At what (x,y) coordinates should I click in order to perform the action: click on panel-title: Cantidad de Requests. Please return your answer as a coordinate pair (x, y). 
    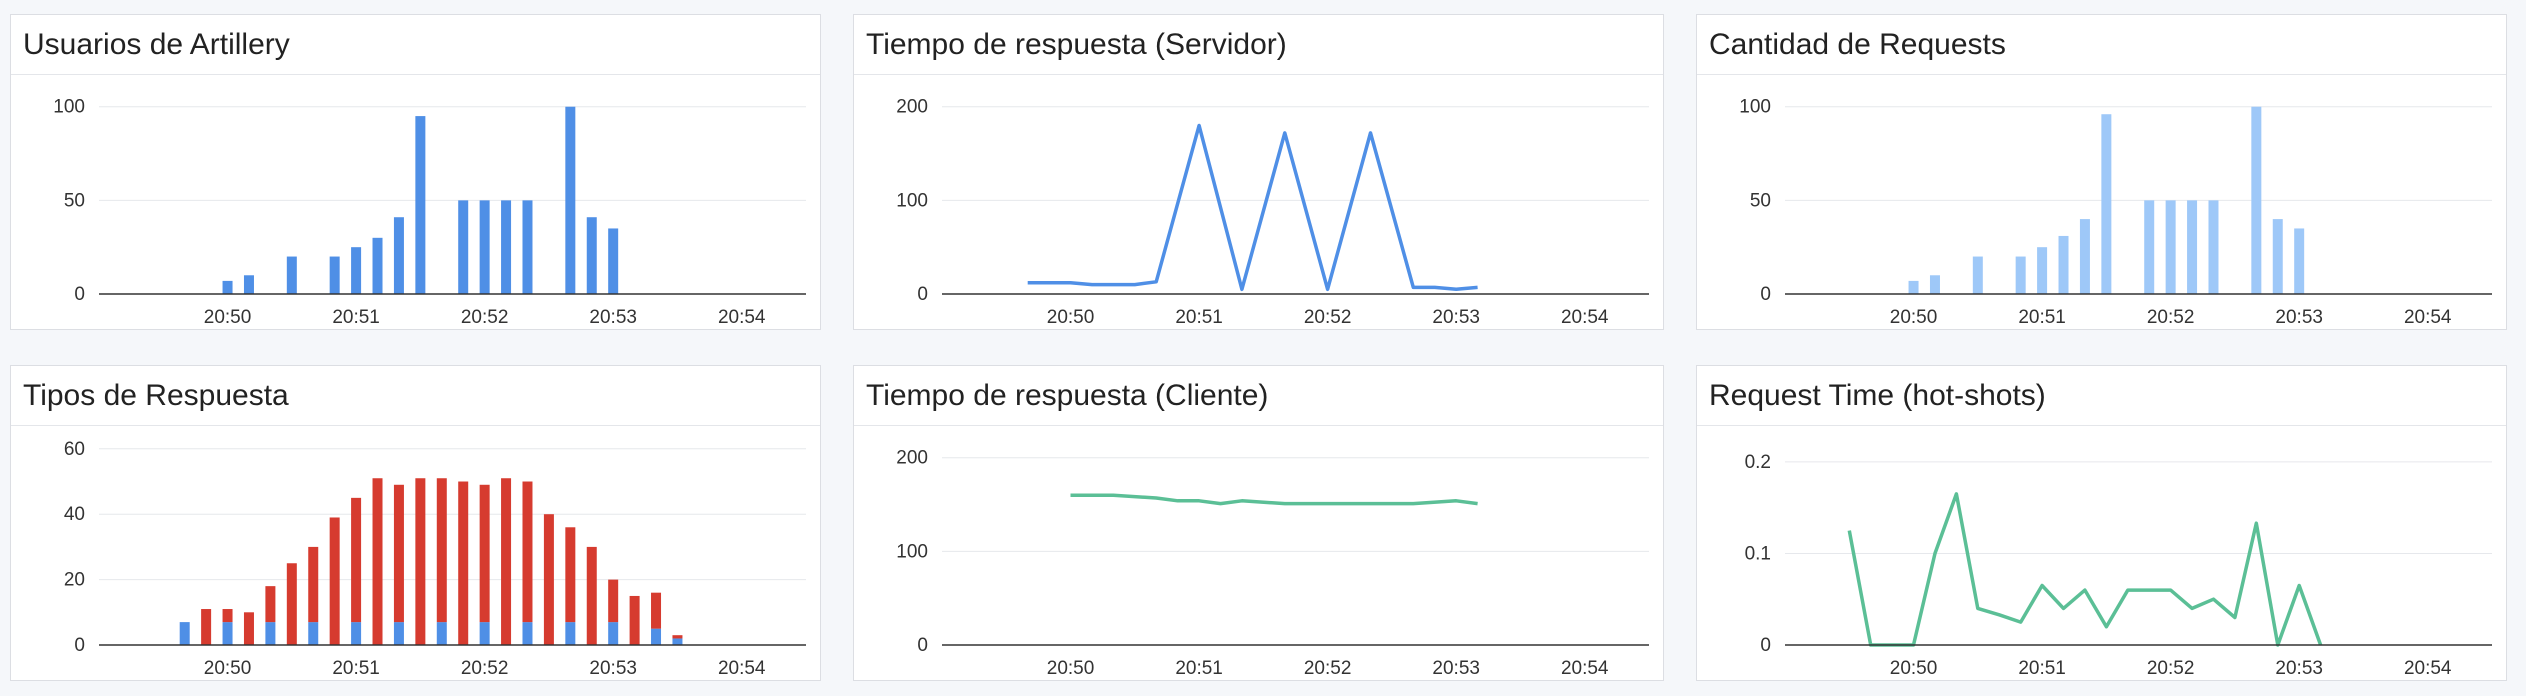
    Looking at the image, I should click on (2101, 45).